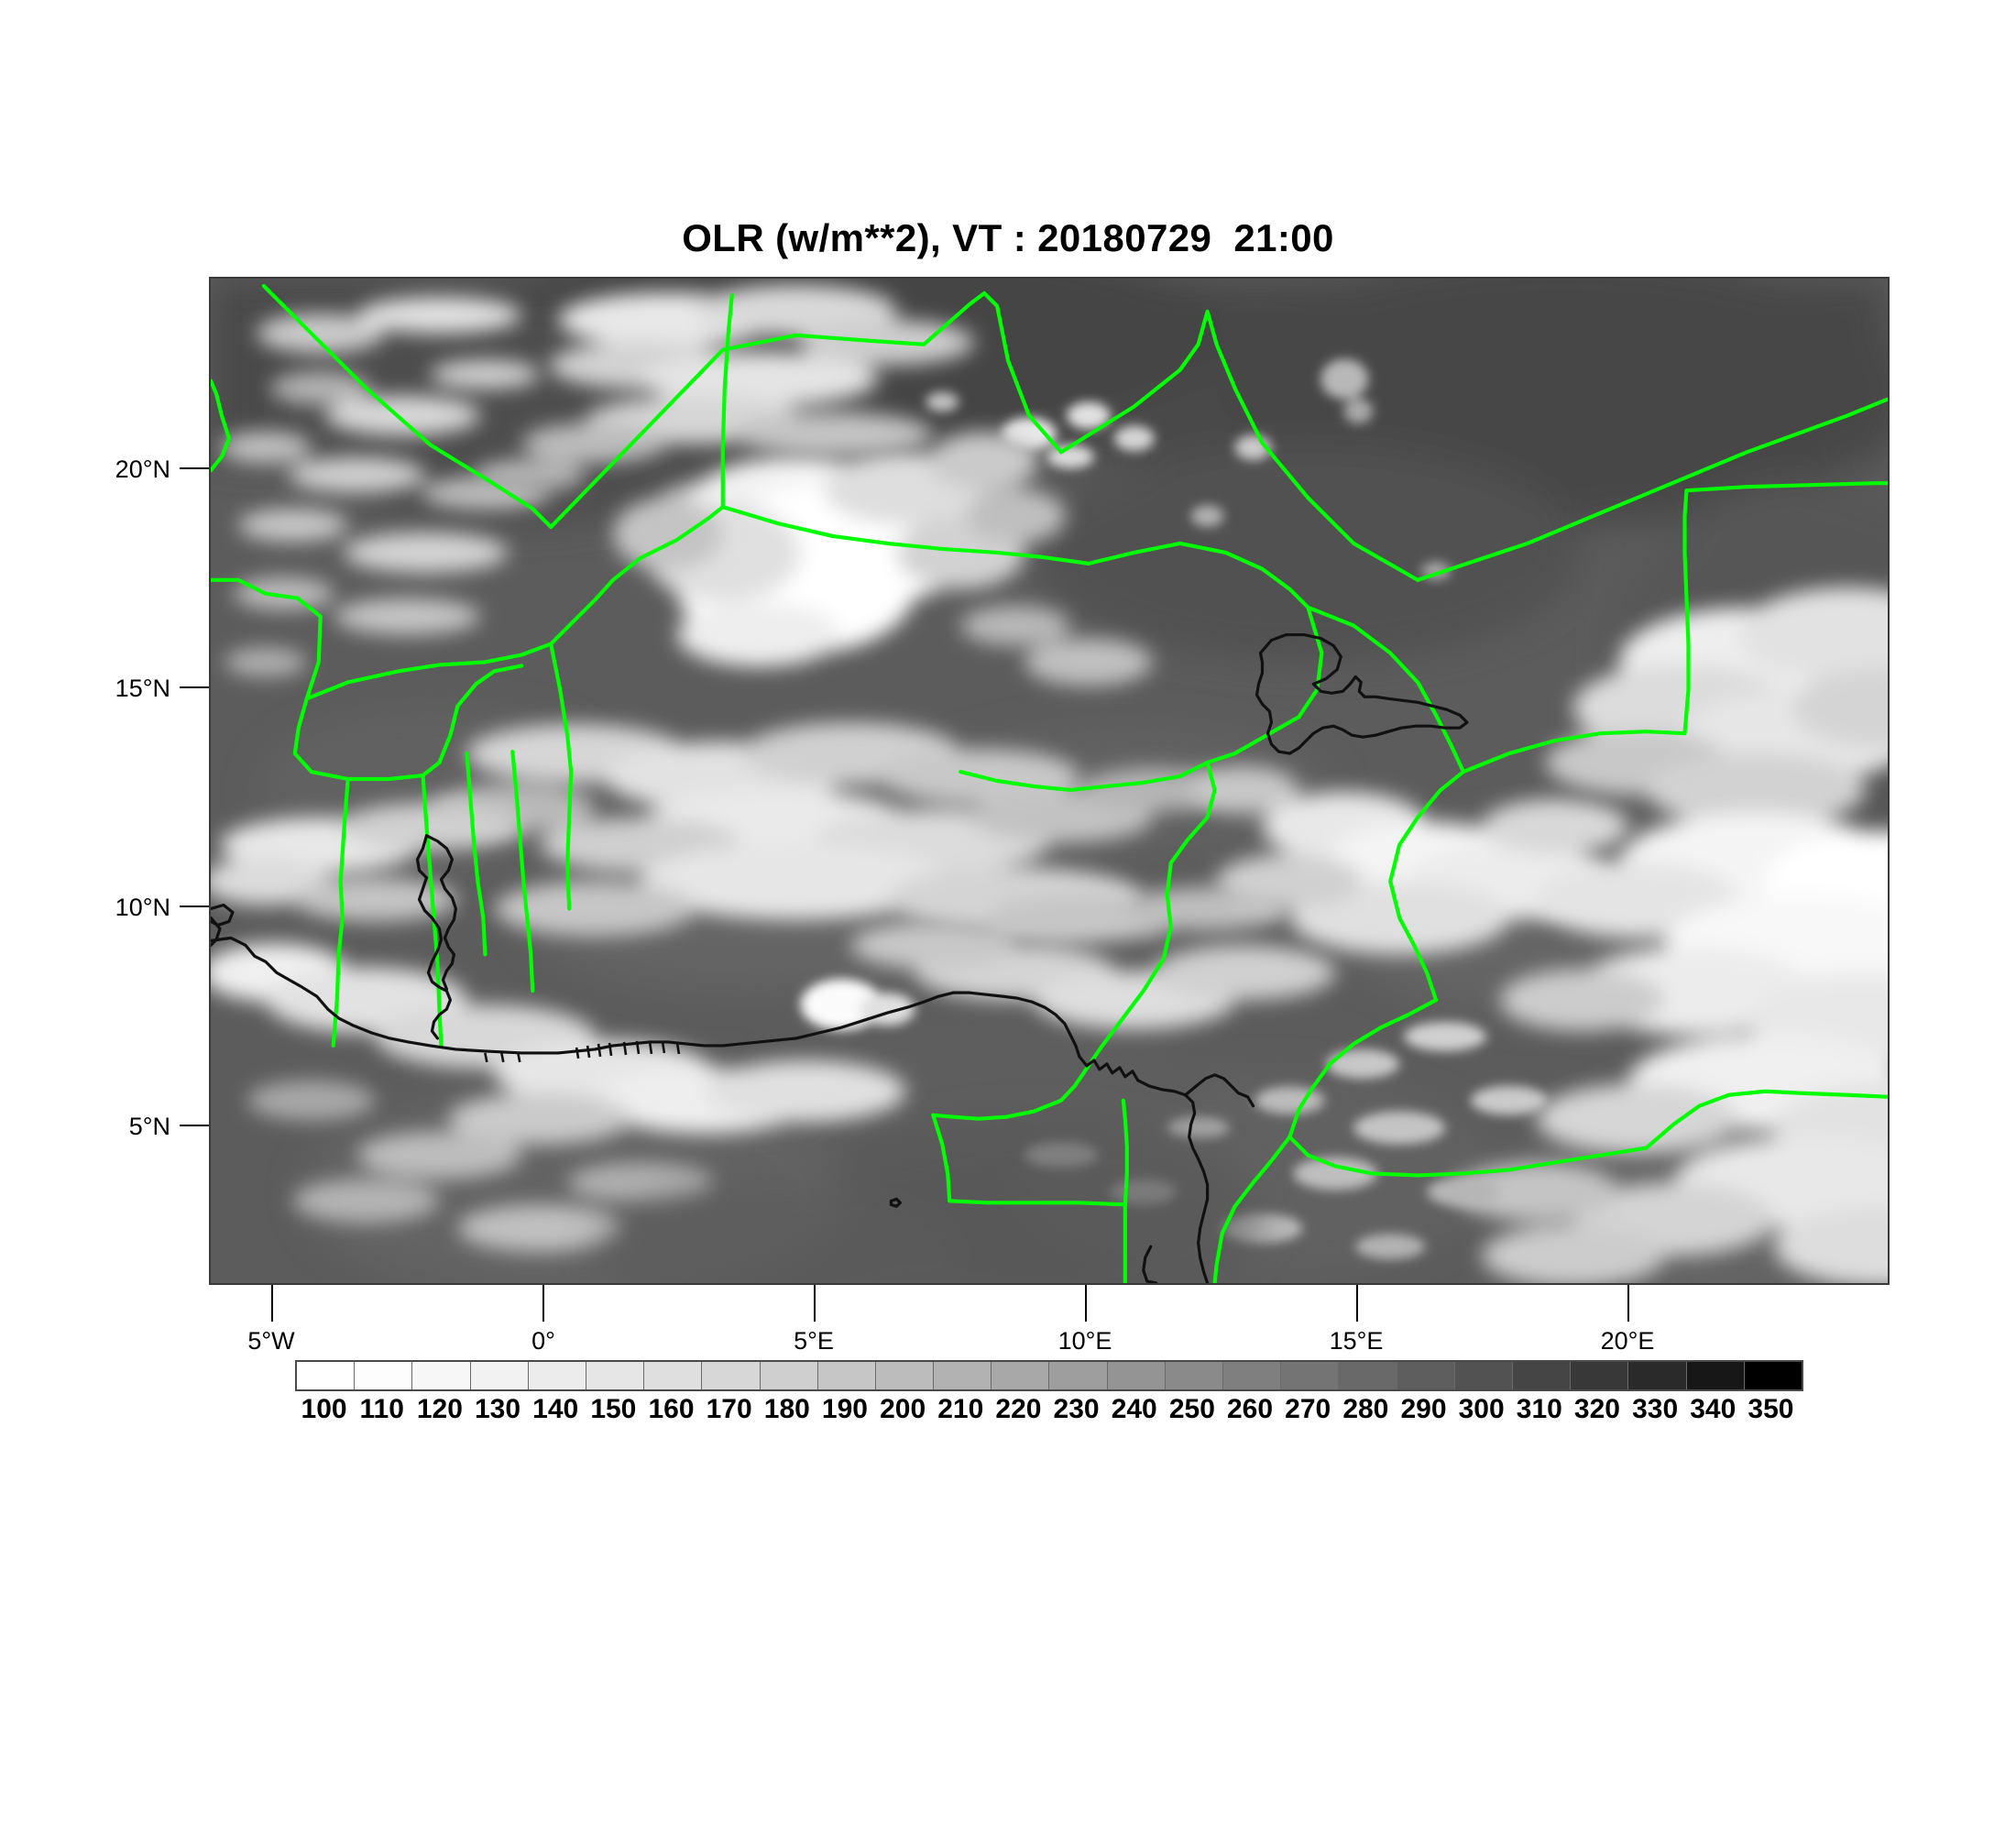 This screenshot has height=1833, width=2016. I want to click on colorbar-tick-label: 330, so click(1655, 1409).